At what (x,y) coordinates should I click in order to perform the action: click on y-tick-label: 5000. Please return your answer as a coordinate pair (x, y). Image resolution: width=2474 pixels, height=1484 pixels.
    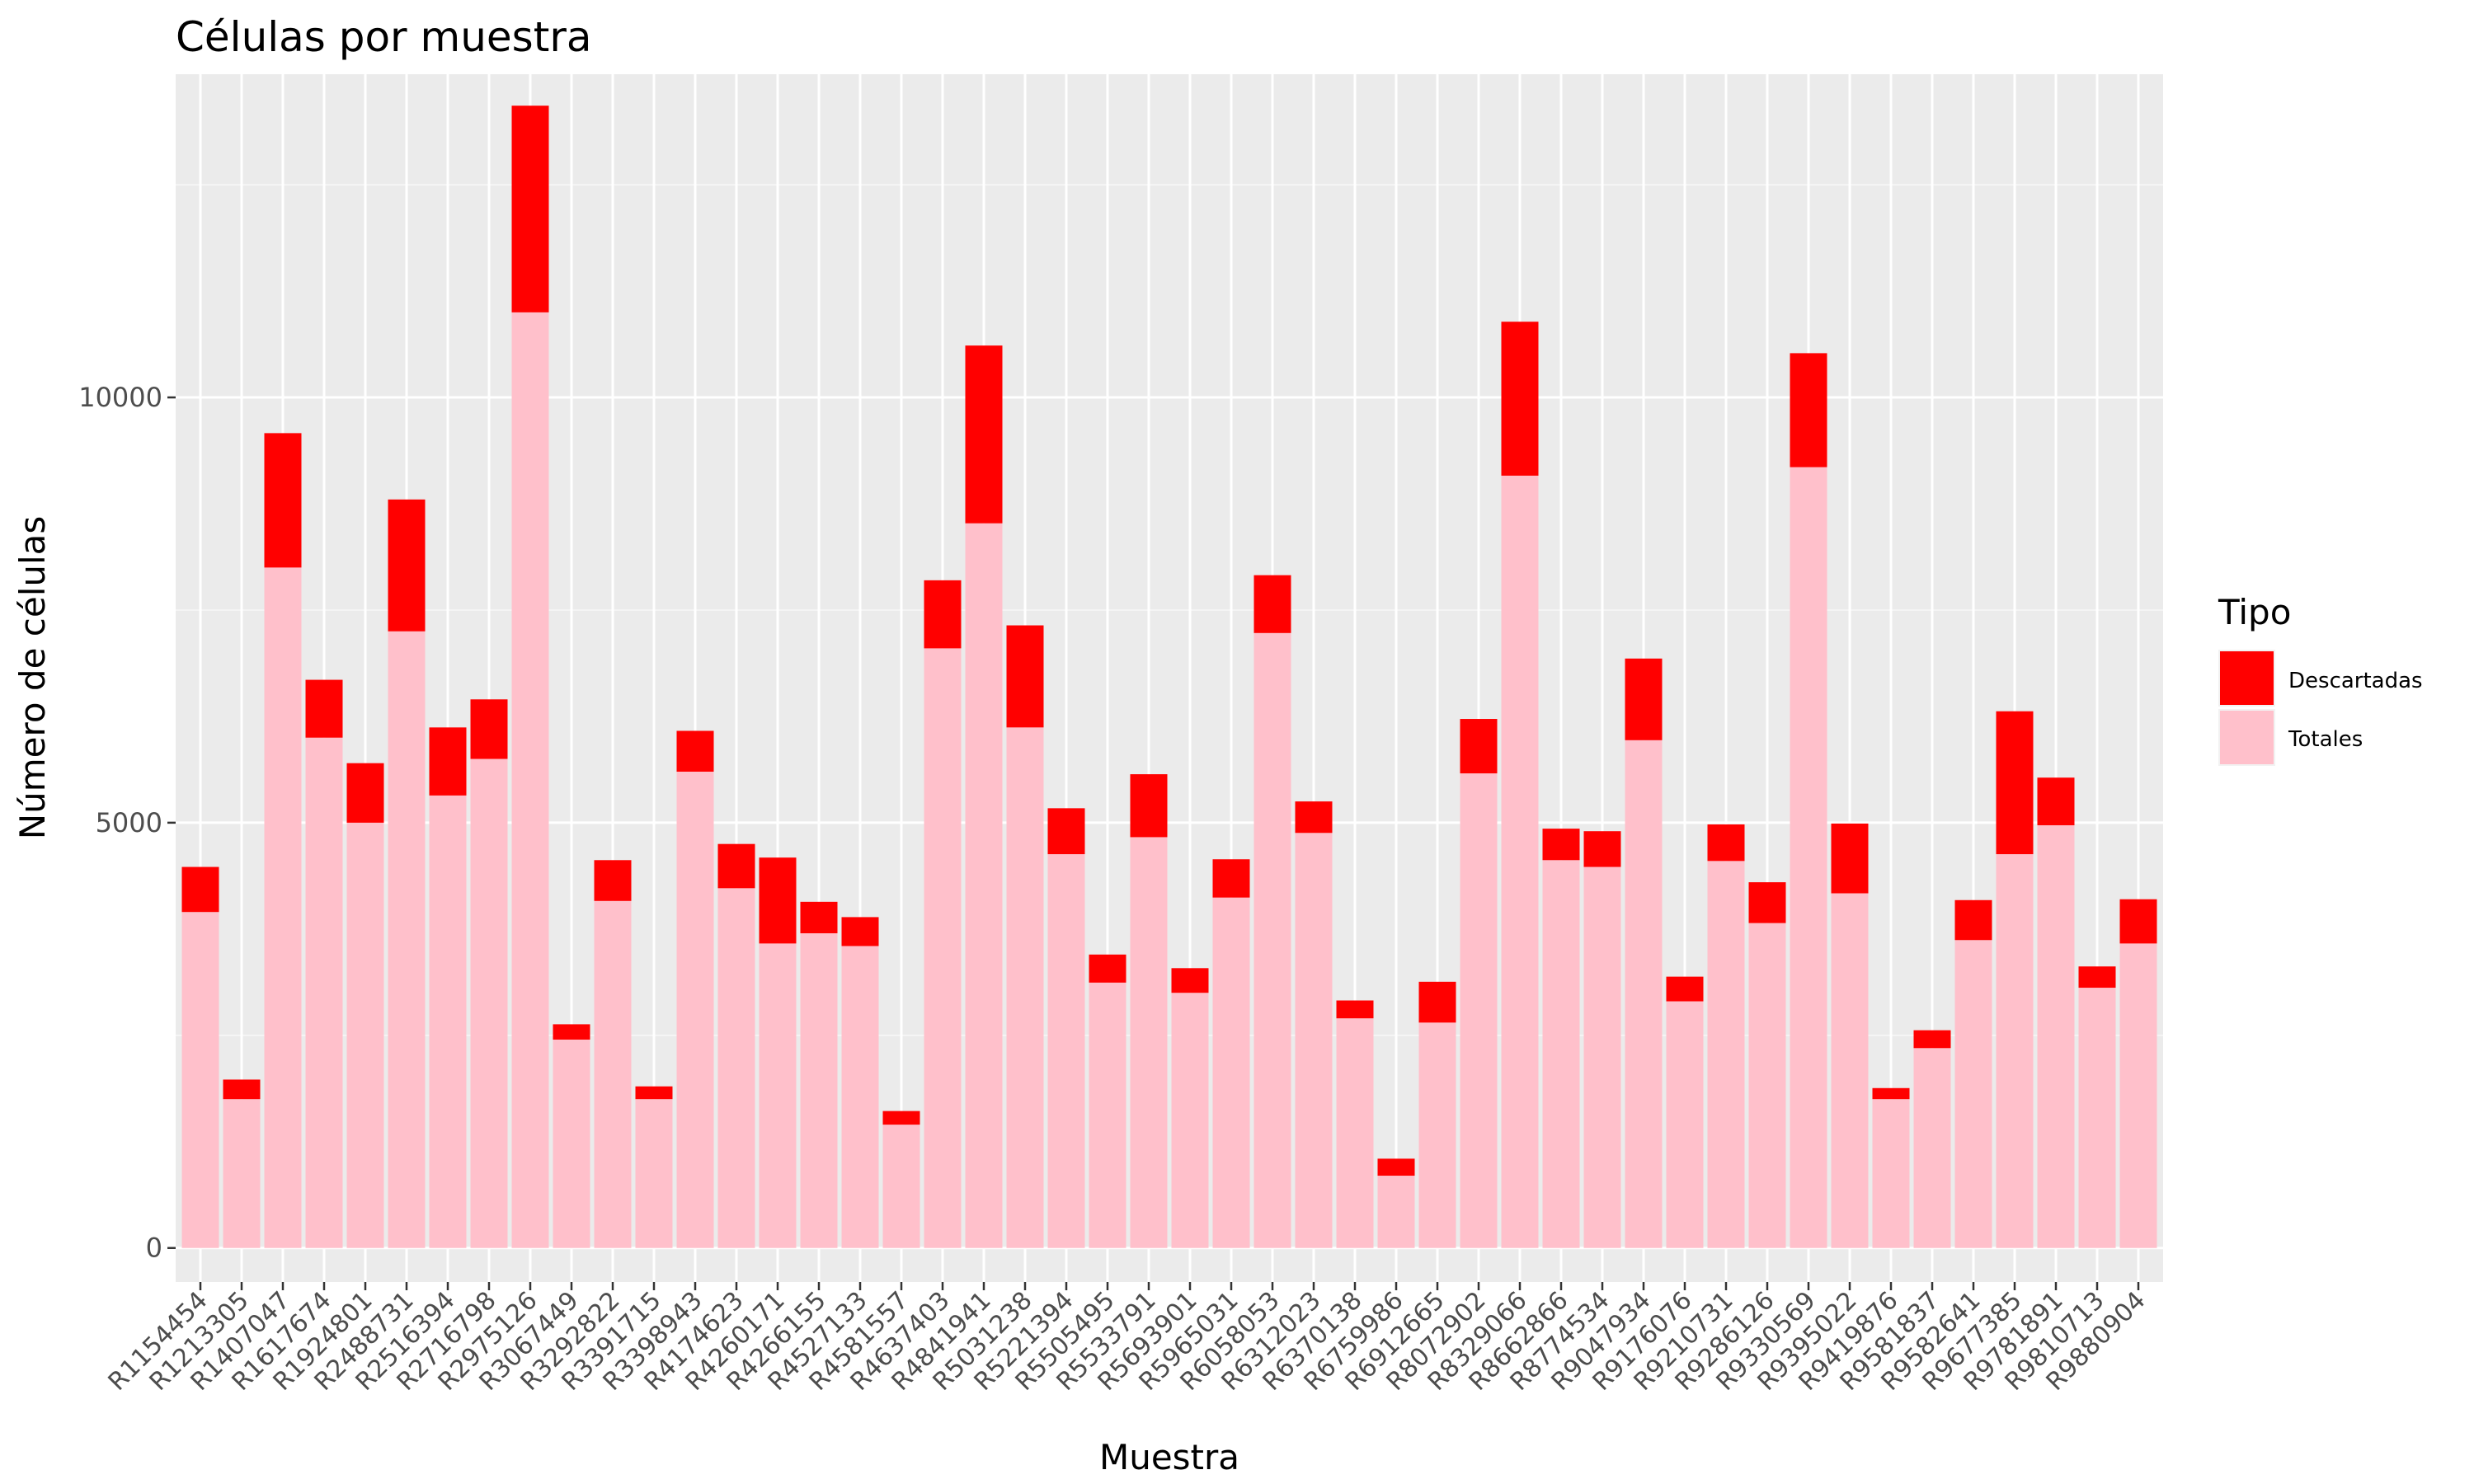
    Looking at the image, I should click on (129, 822).